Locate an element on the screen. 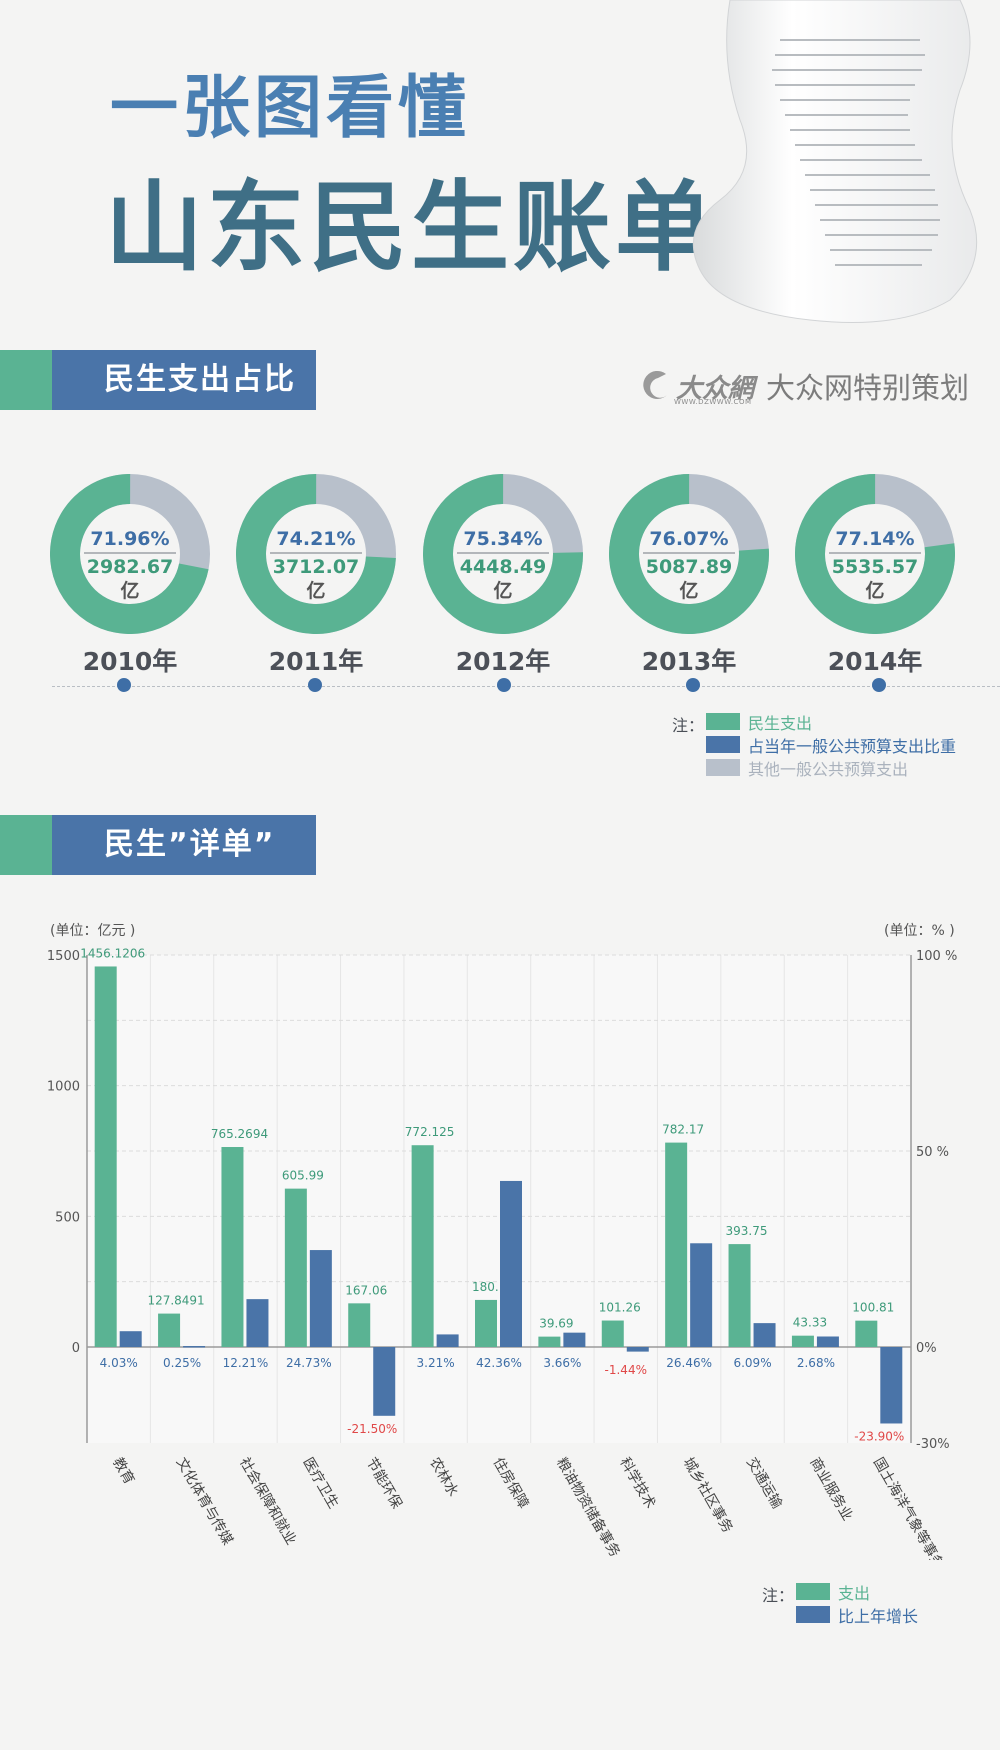 This screenshot has height=1750, width=1000. brand-logo-icon is located at coordinates (655, 384).